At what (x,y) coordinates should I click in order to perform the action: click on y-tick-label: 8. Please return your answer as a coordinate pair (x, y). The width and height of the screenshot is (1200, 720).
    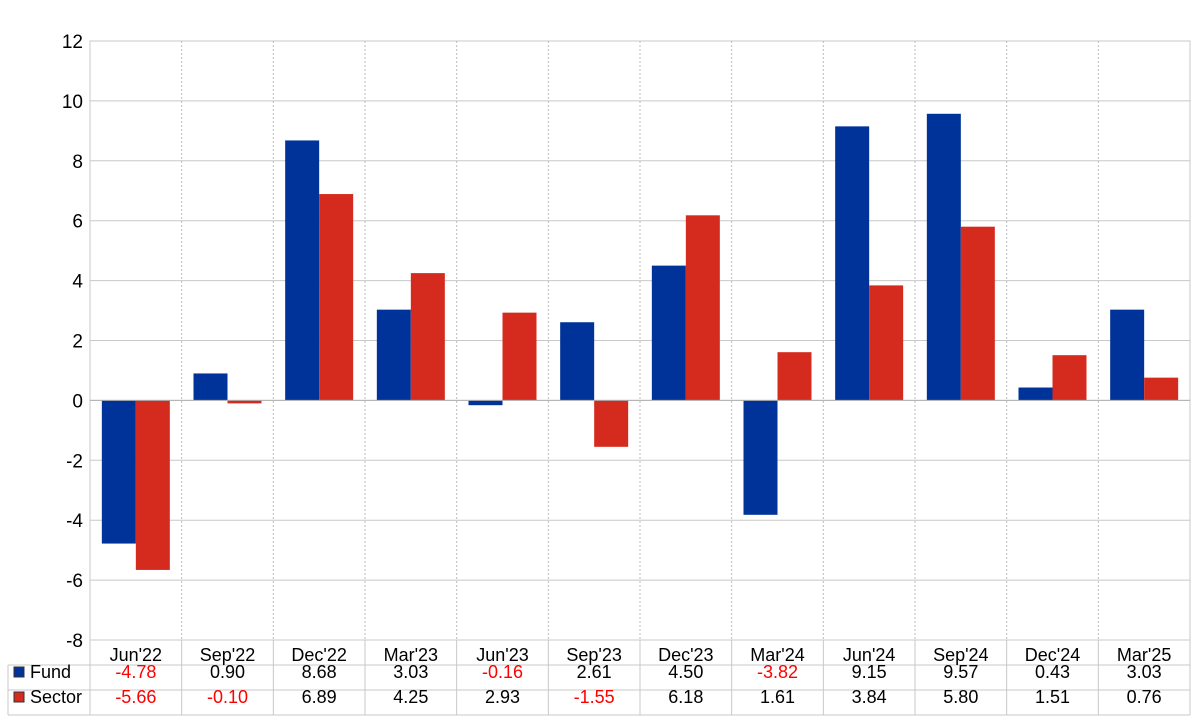
    Looking at the image, I should click on (77, 162).